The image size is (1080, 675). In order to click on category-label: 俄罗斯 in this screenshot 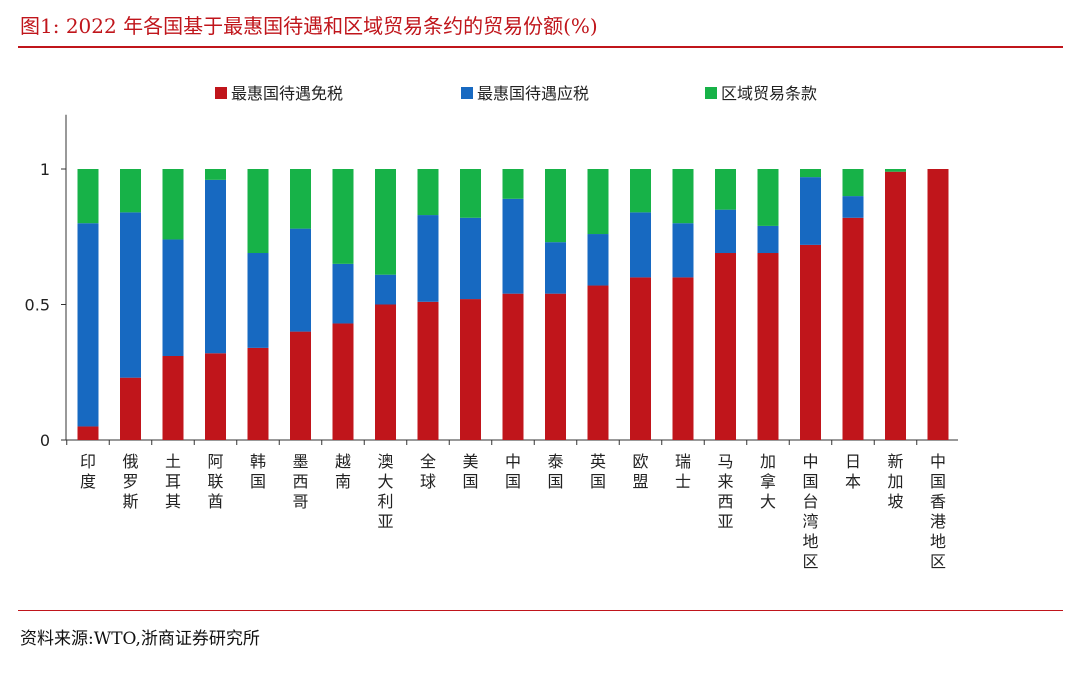, I will do `click(130, 481)`.